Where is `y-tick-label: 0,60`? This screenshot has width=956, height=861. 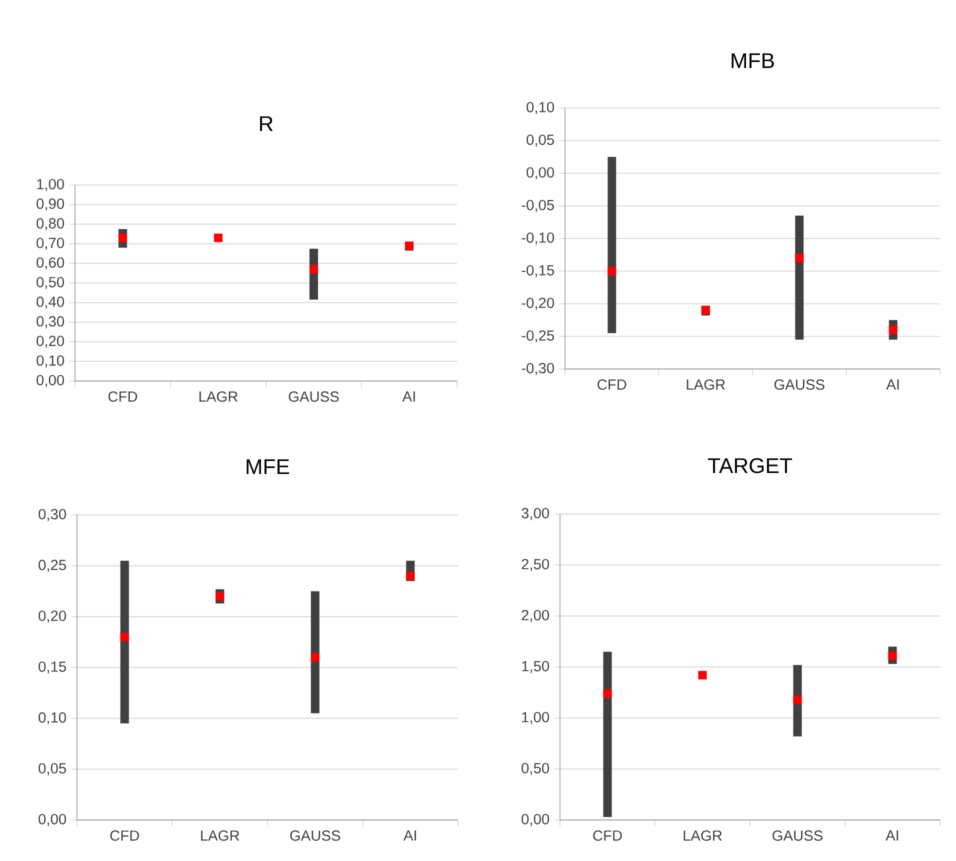 y-tick-label: 0,60 is located at coordinates (50, 263).